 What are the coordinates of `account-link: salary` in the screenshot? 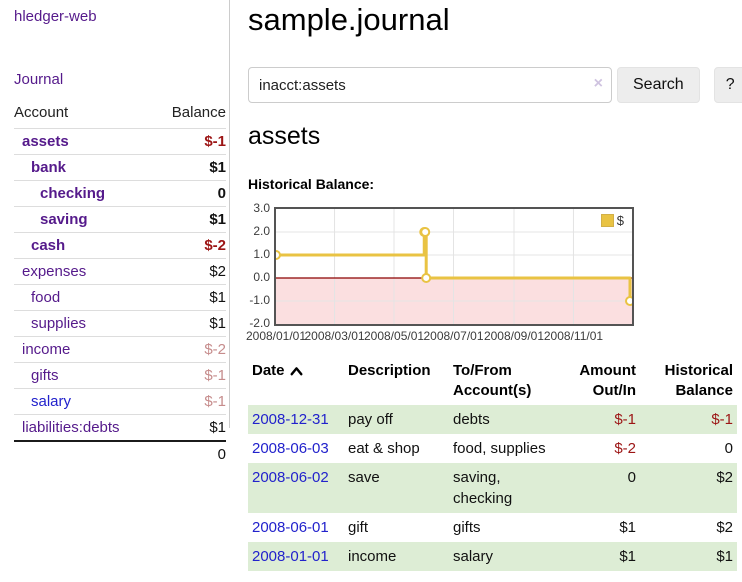 It's located at (51, 401).